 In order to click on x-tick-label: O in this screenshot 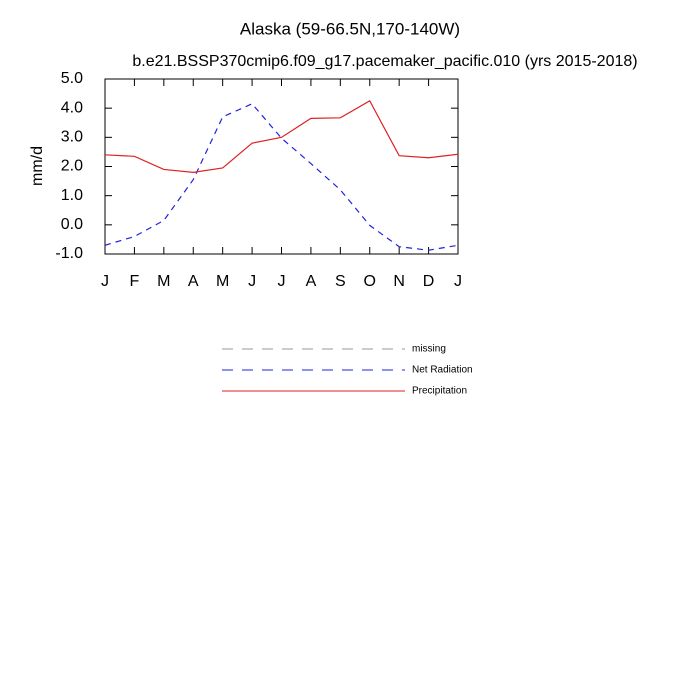, I will do `click(370, 281)`.